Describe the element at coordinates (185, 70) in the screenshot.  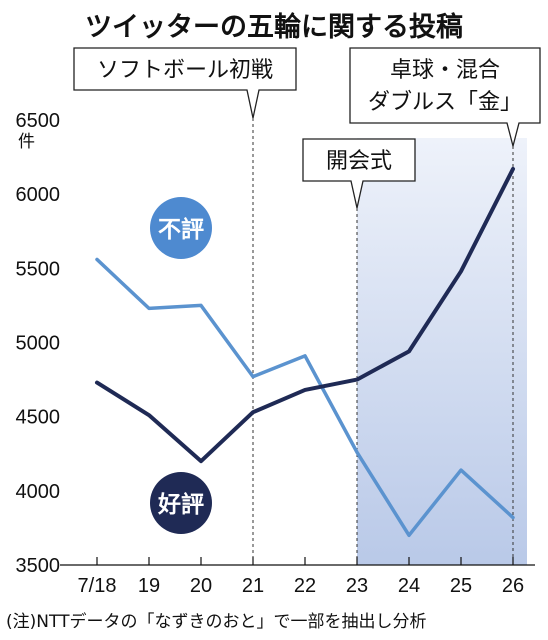
I see `callout-text-softball: ソフトボール初戦` at that location.